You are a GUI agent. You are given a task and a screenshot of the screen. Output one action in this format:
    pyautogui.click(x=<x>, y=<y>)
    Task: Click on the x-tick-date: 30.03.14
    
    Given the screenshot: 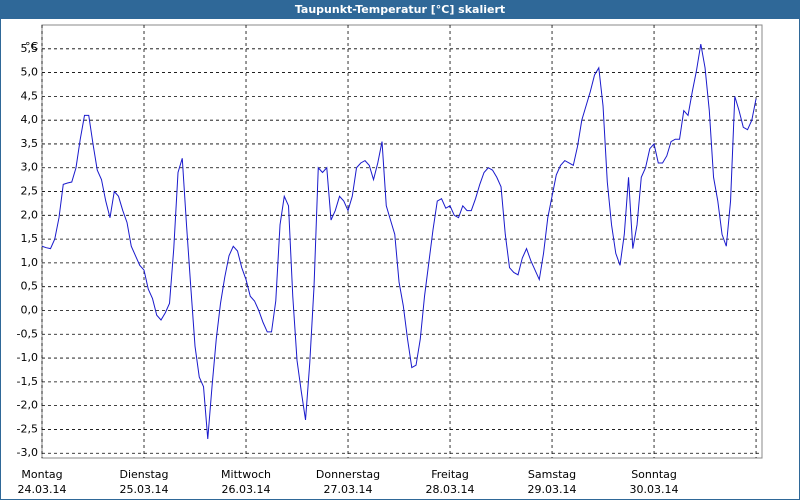 What is the action you would take?
    pyautogui.click(x=654, y=489)
    